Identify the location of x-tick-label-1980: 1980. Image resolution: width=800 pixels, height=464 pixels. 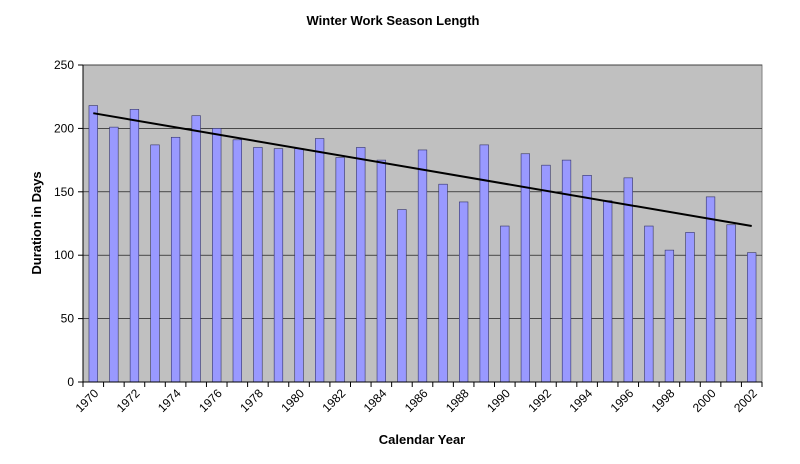
(292, 400).